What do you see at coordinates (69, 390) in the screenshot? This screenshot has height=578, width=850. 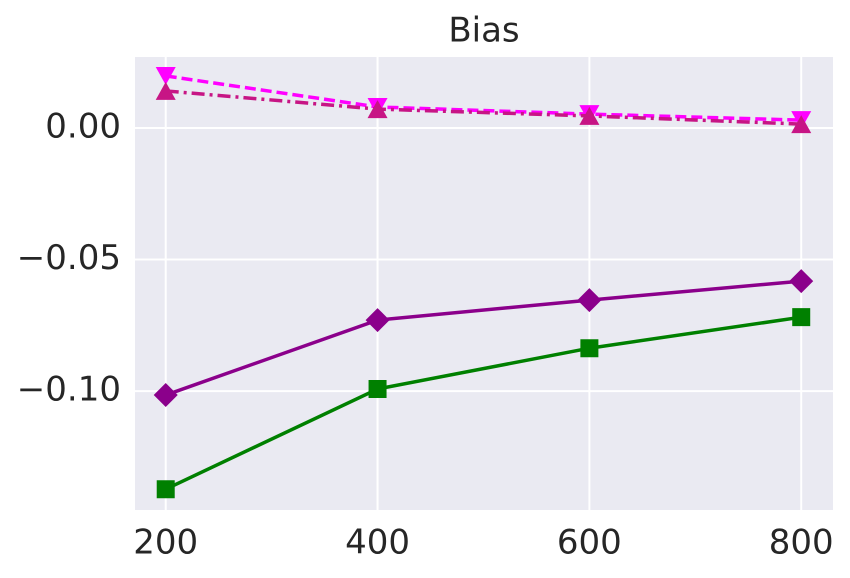 I see `y-tick-label: −0.10` at bounding box center [69, 390].